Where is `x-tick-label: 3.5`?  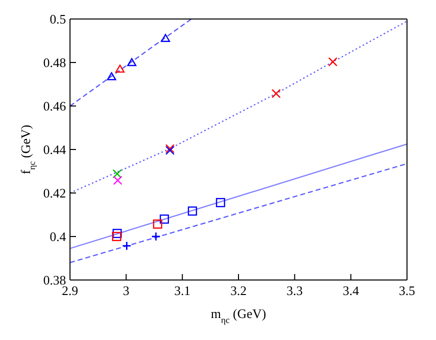
x-tick-label: 3.5 is located at coordinates (407, 290).